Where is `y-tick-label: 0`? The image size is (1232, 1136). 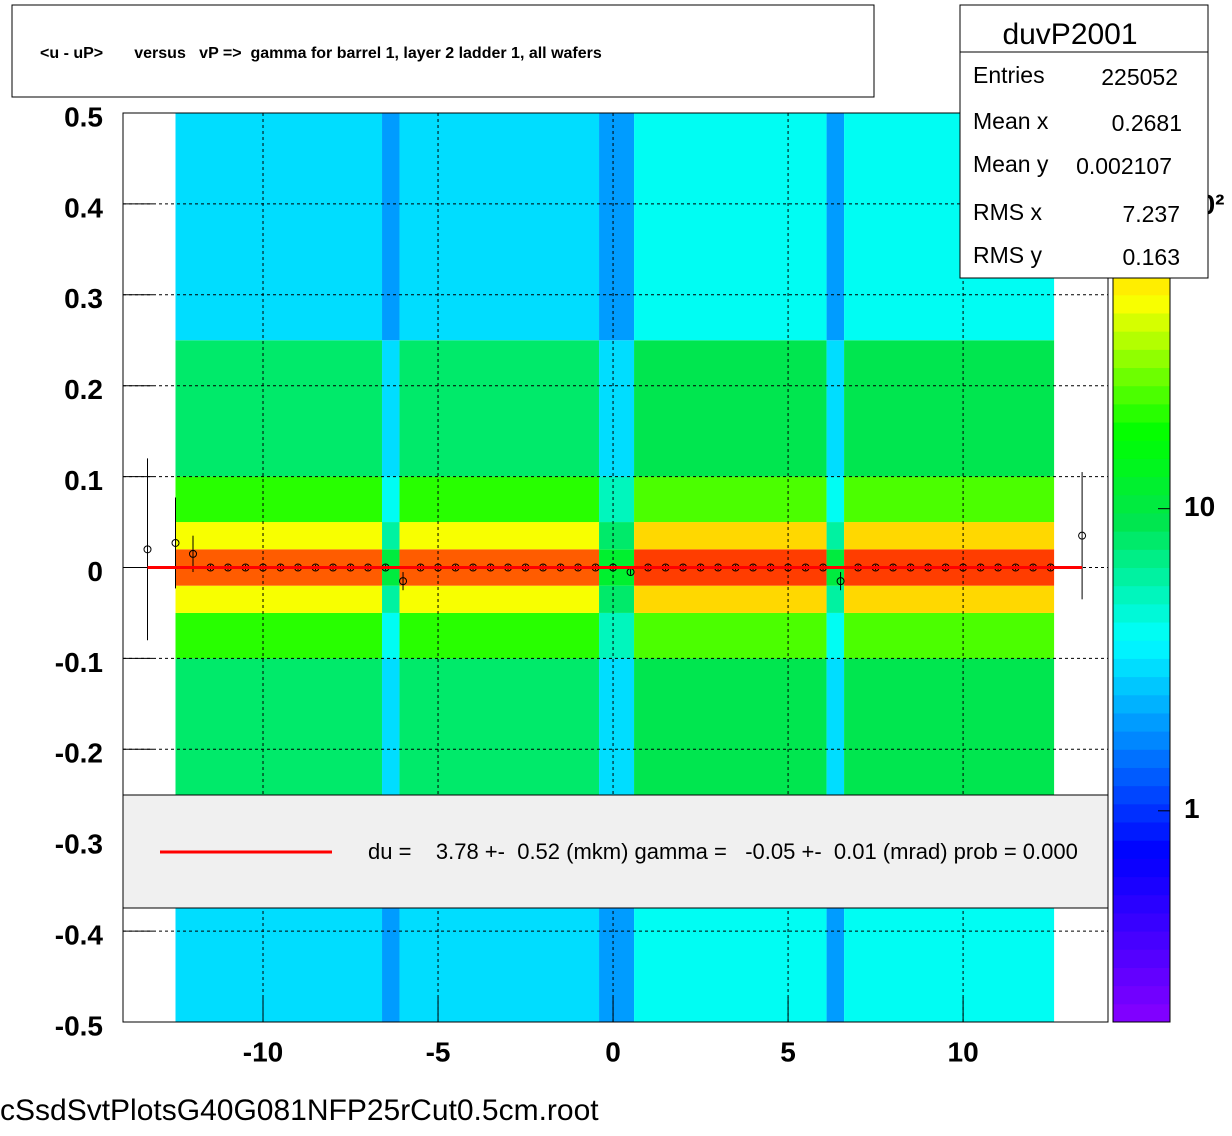
y-tick-label: 0 is located at coordinates (95, 571).